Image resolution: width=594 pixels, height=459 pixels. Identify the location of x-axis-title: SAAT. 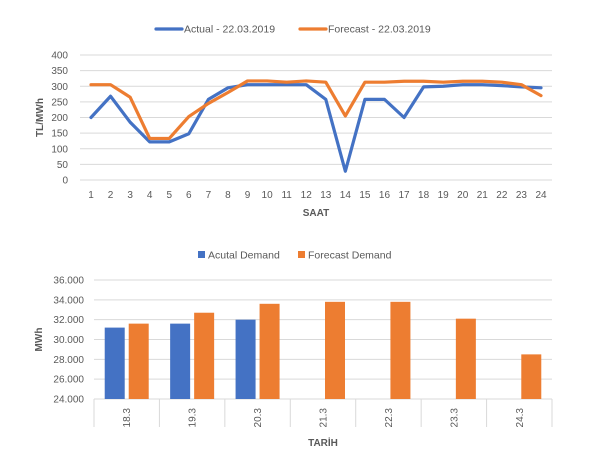
(316, 213).